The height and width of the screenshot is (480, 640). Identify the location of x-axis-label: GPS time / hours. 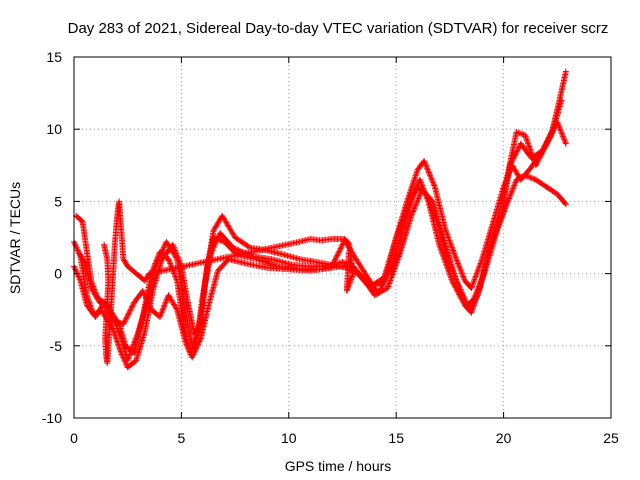
(338, 466).